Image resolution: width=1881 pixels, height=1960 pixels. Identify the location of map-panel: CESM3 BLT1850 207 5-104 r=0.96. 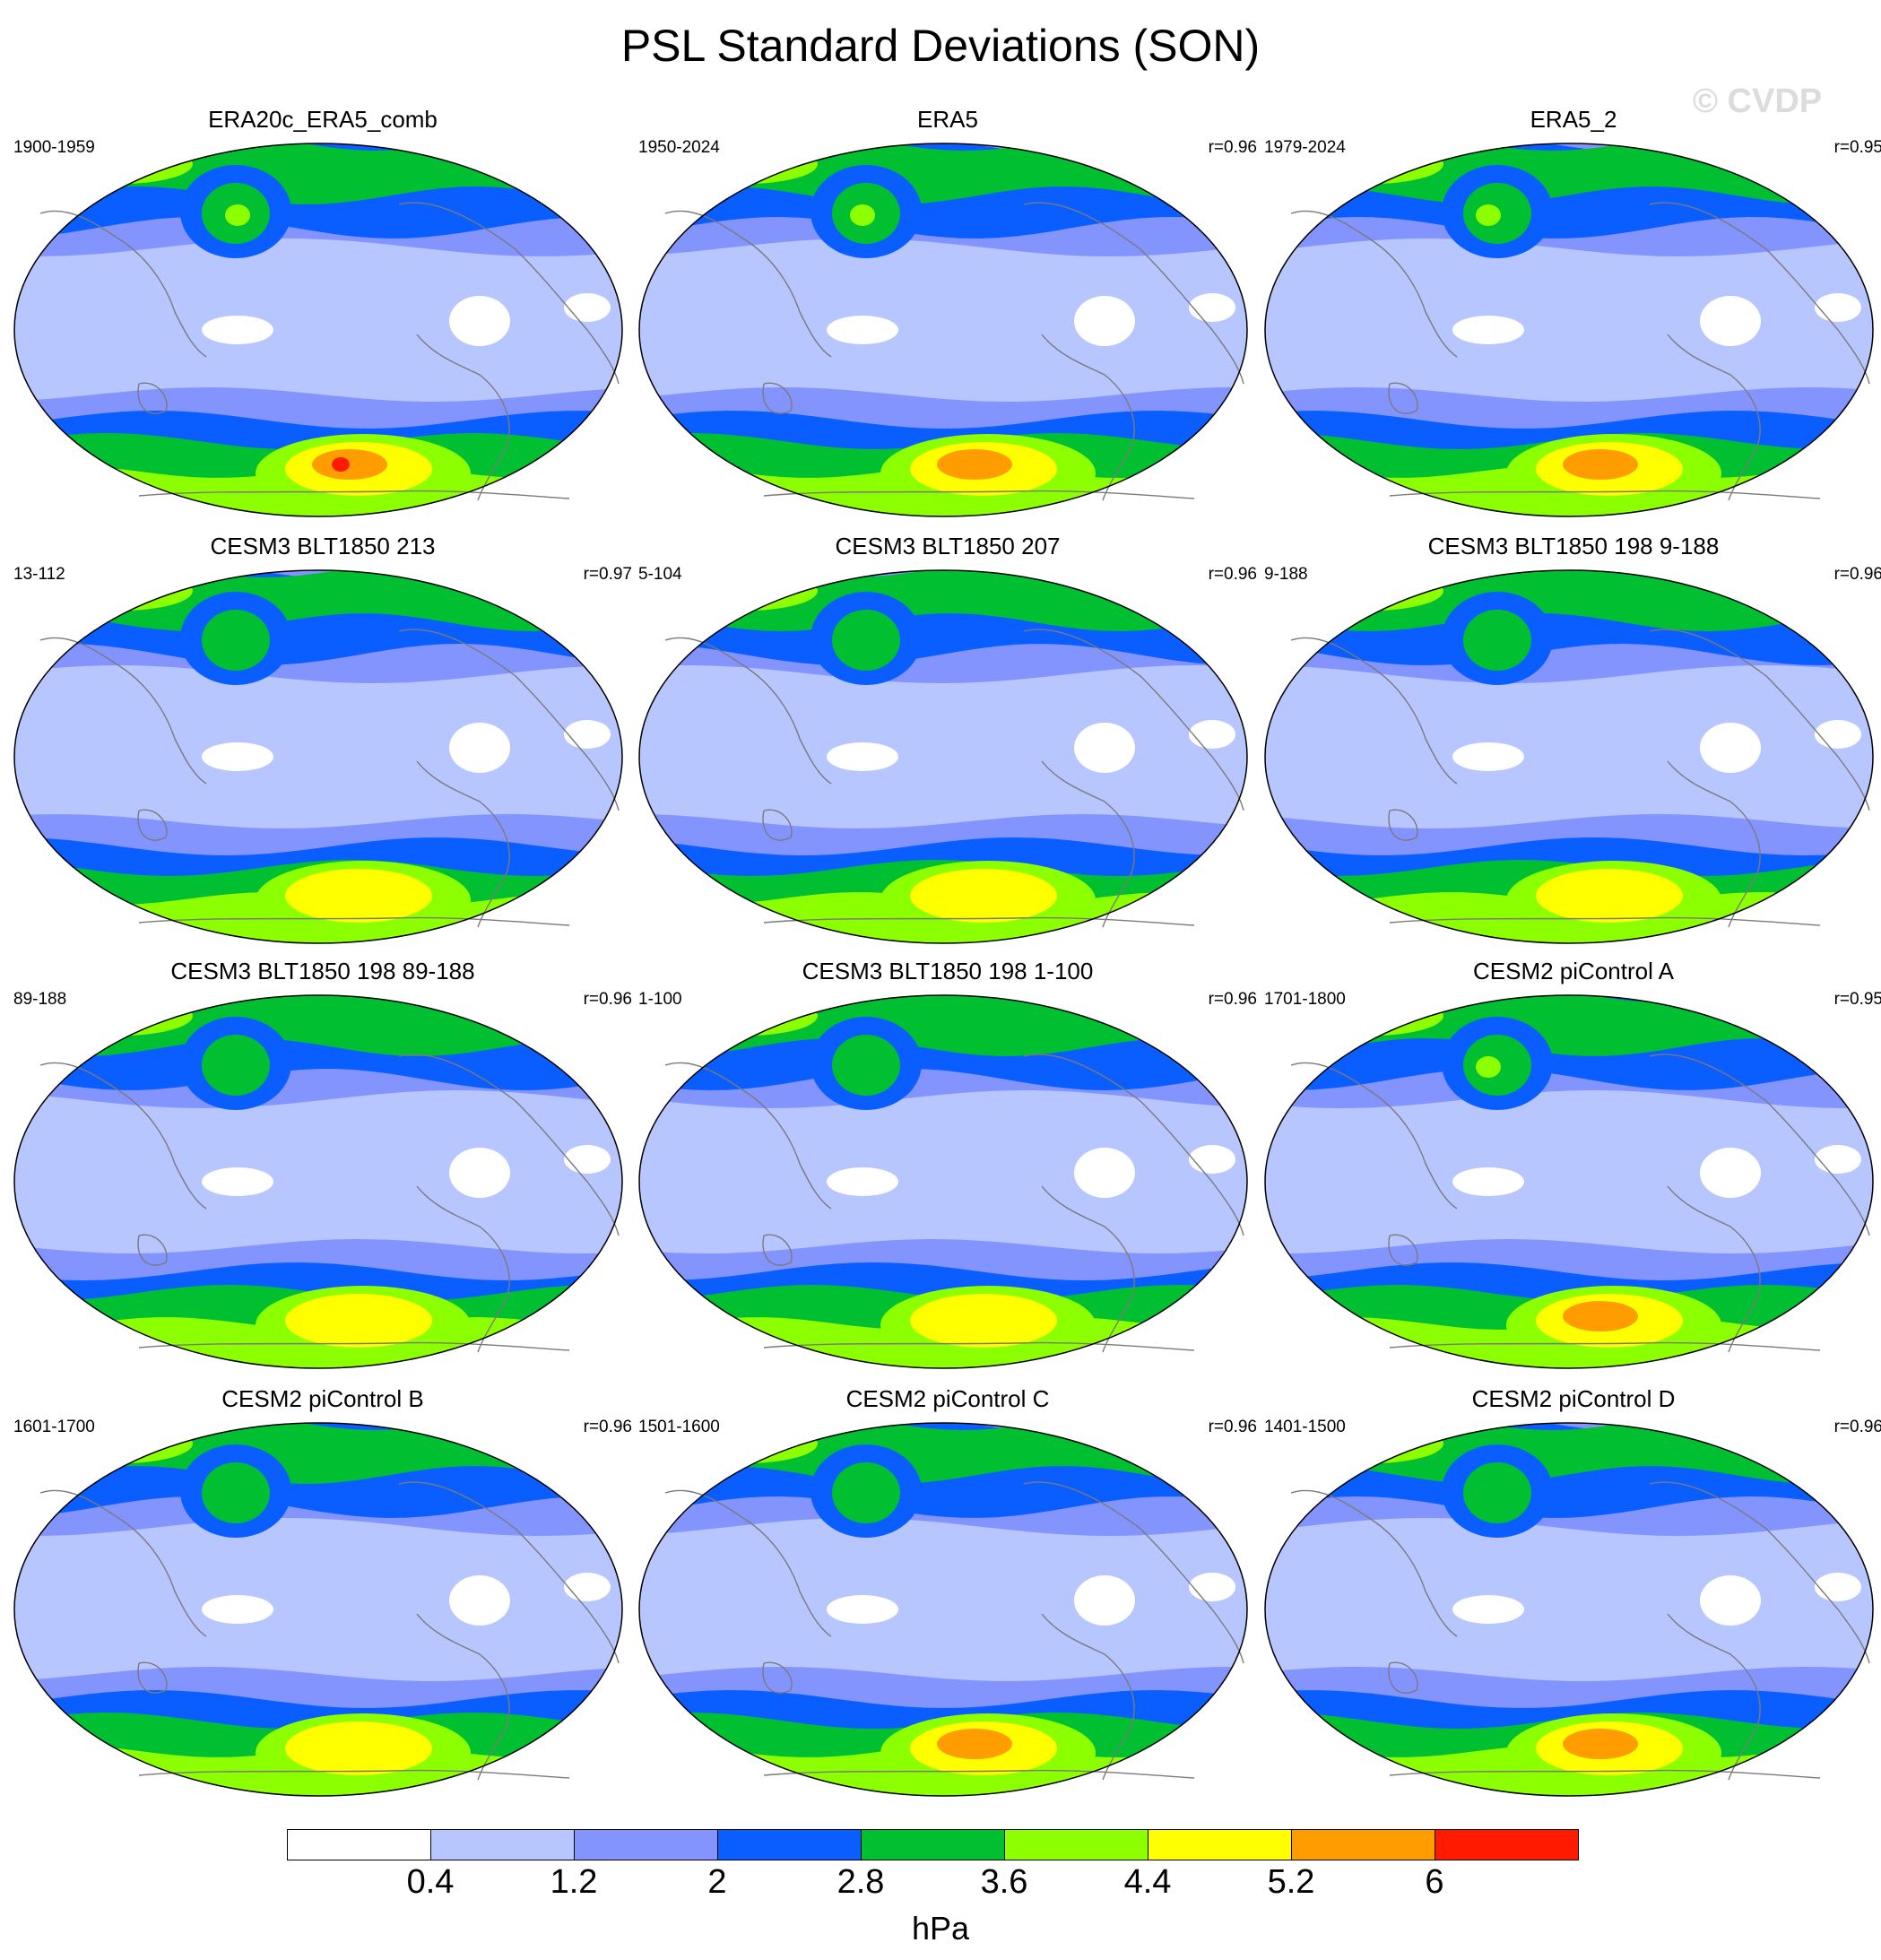
(947, 743).